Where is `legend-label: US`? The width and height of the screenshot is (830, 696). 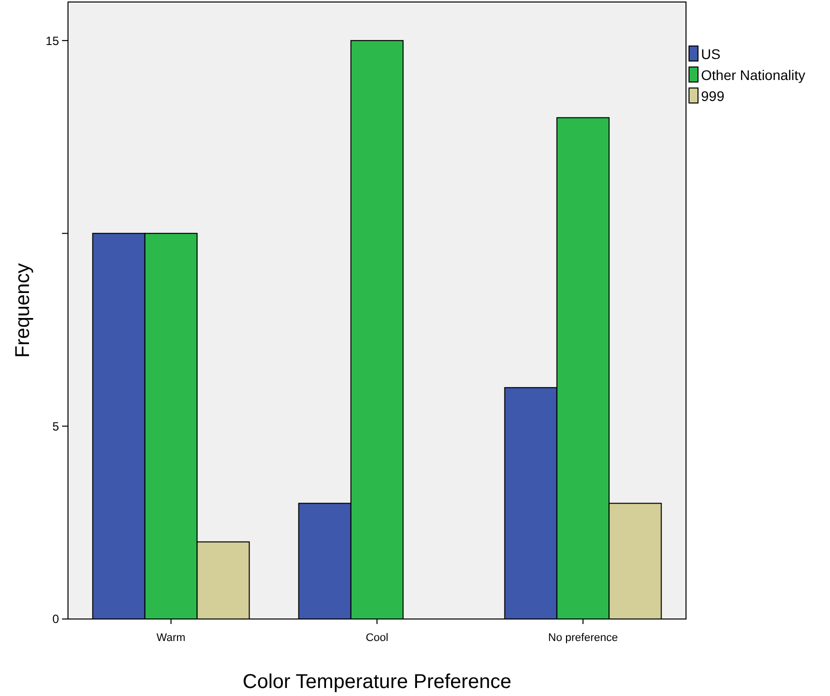
legend-label: US is located at coordinates (710, 54).